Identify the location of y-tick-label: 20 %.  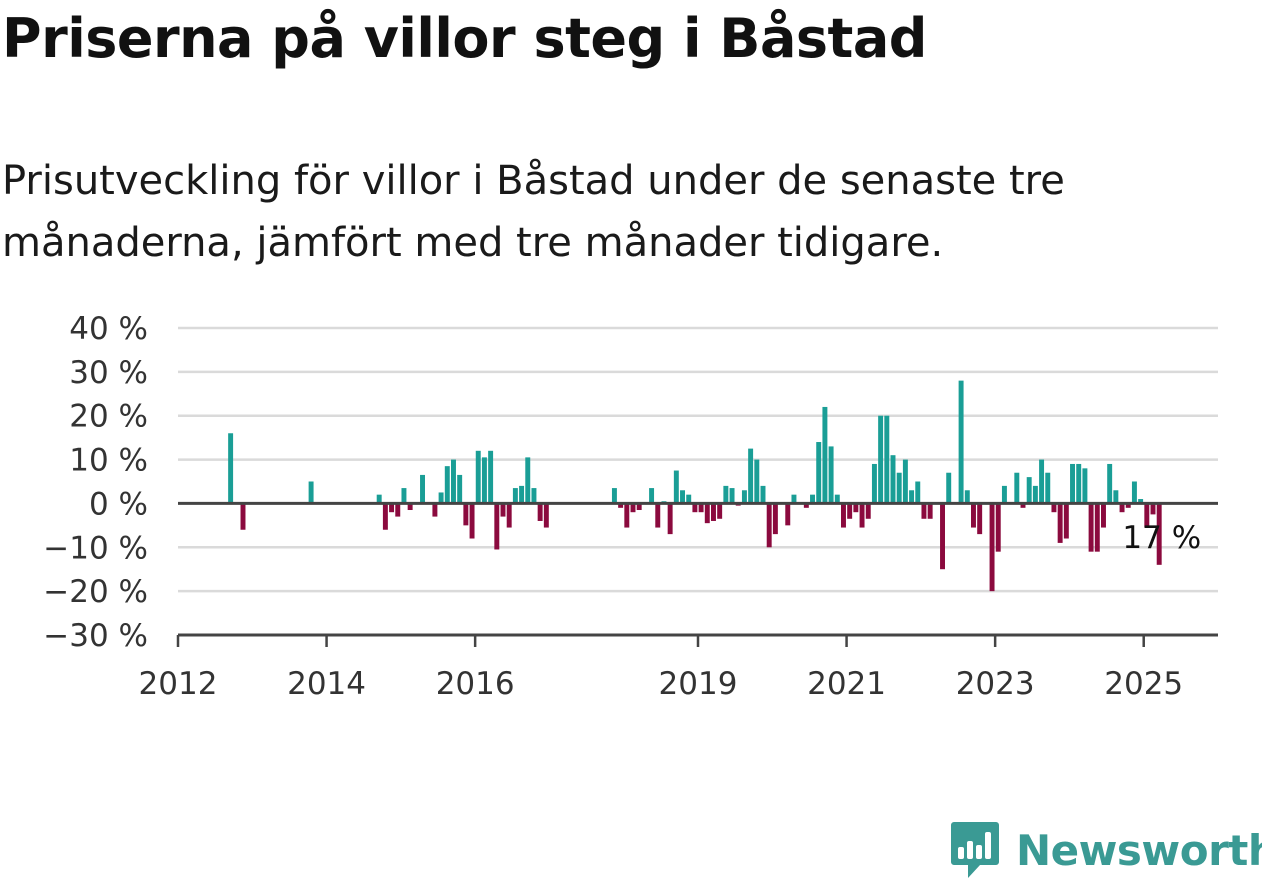
(108, 417).